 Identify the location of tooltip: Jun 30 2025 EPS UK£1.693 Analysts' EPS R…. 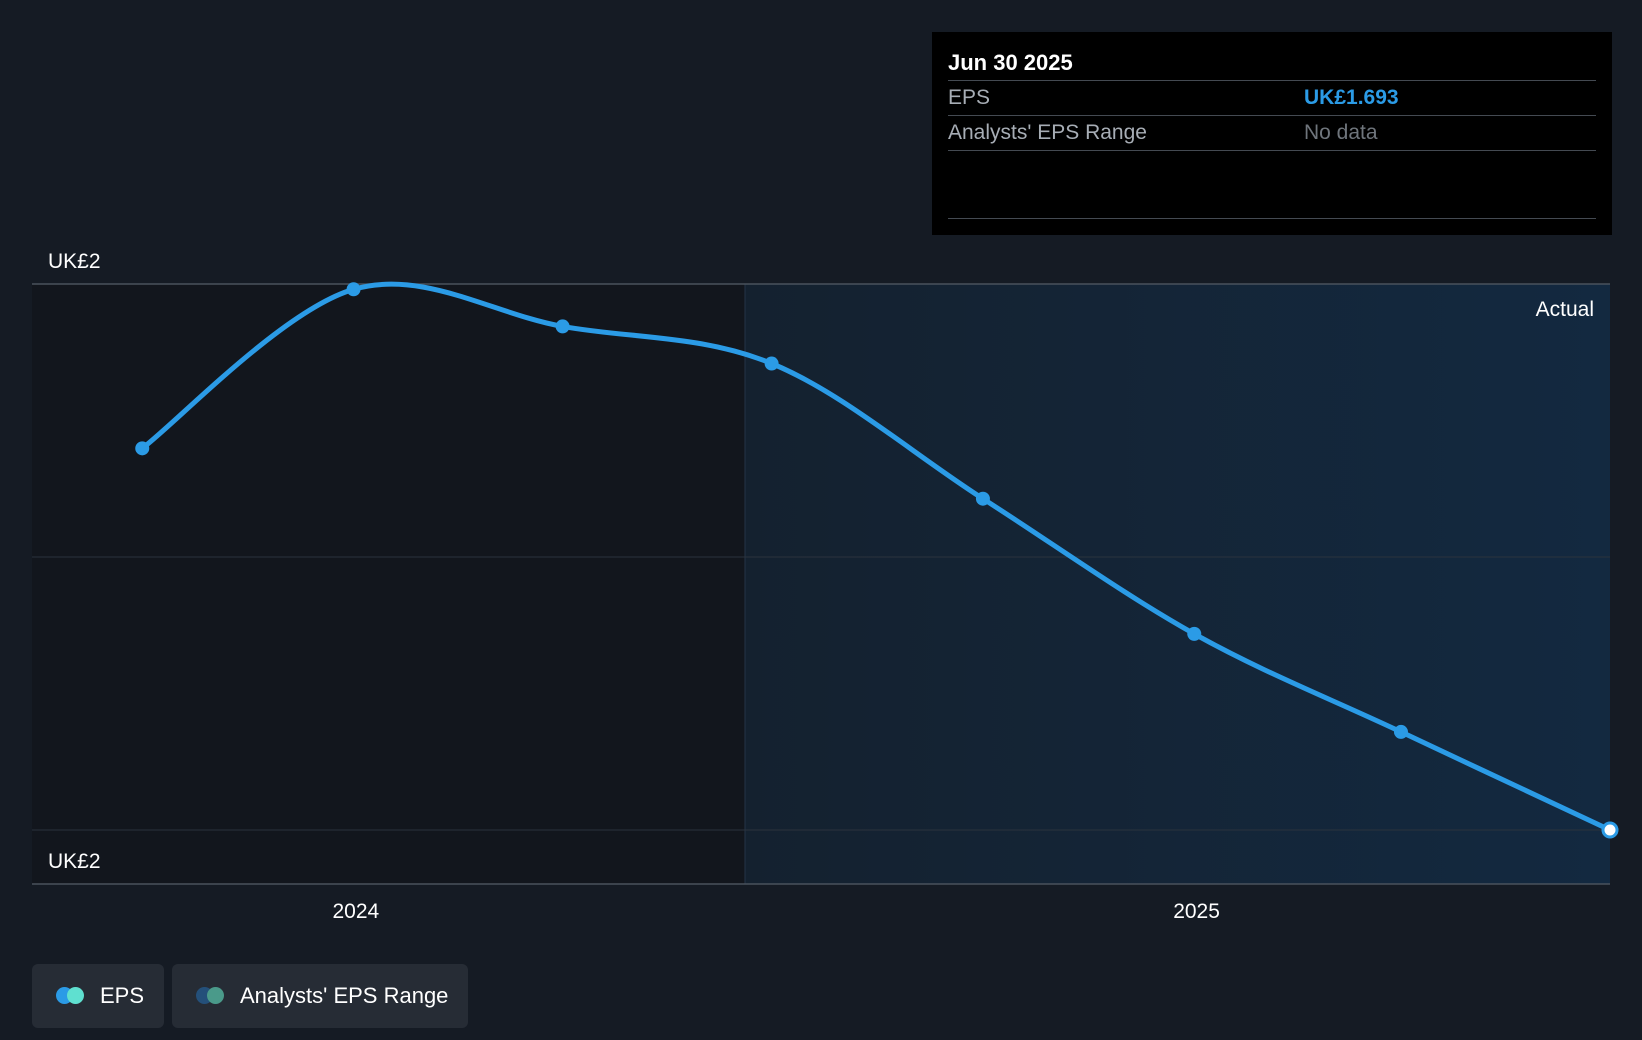
(1272, 133).